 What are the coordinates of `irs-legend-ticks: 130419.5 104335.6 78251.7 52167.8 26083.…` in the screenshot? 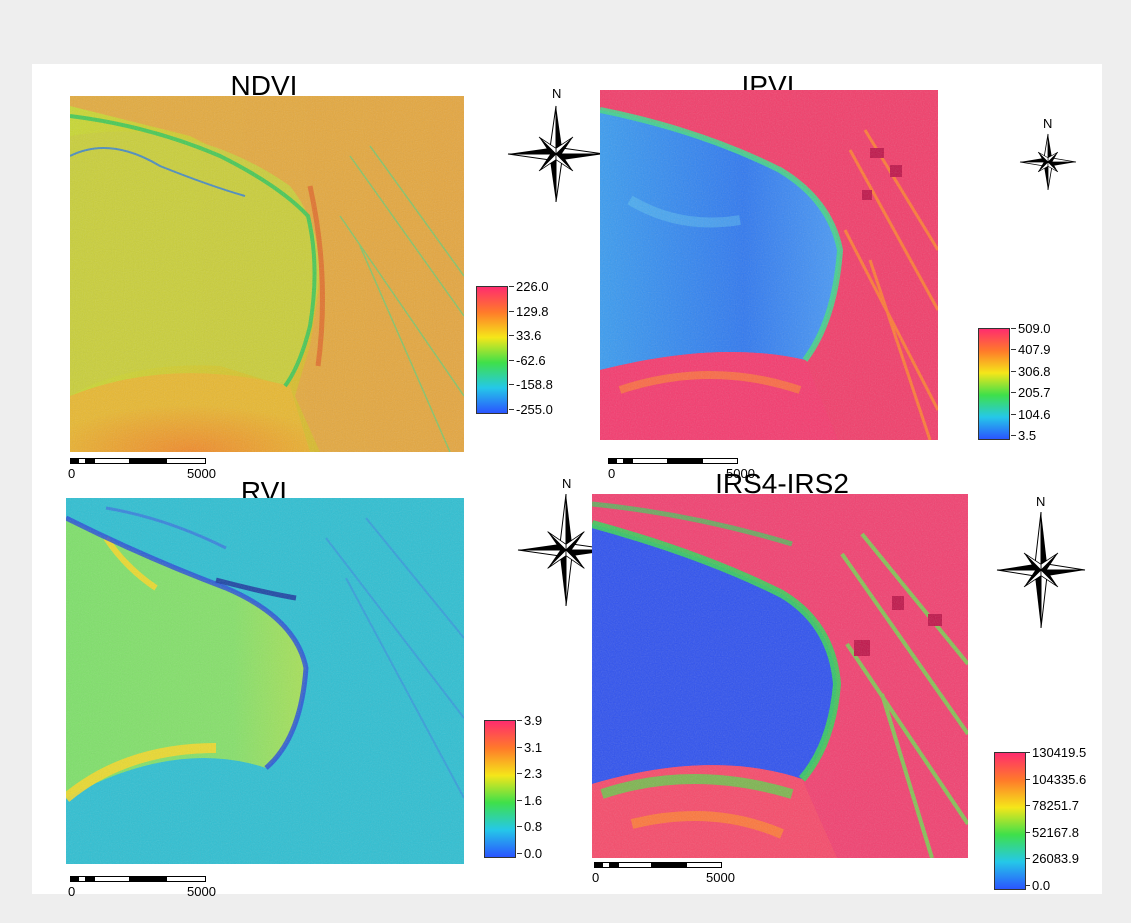 It's located at (1055, 818).